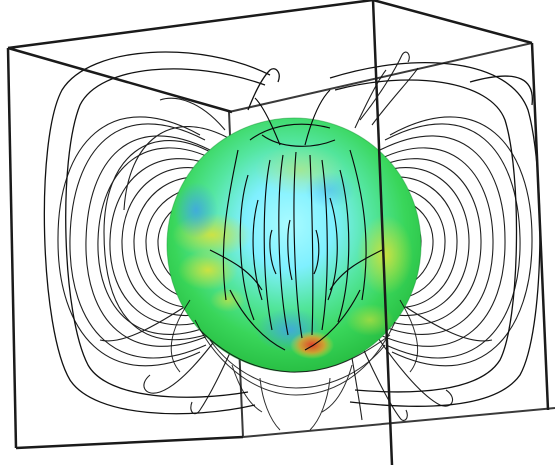  What do you see at coordinates (330, 190) in the screenshot?
I see `blue-region-top` at bounding box center [330, 190].